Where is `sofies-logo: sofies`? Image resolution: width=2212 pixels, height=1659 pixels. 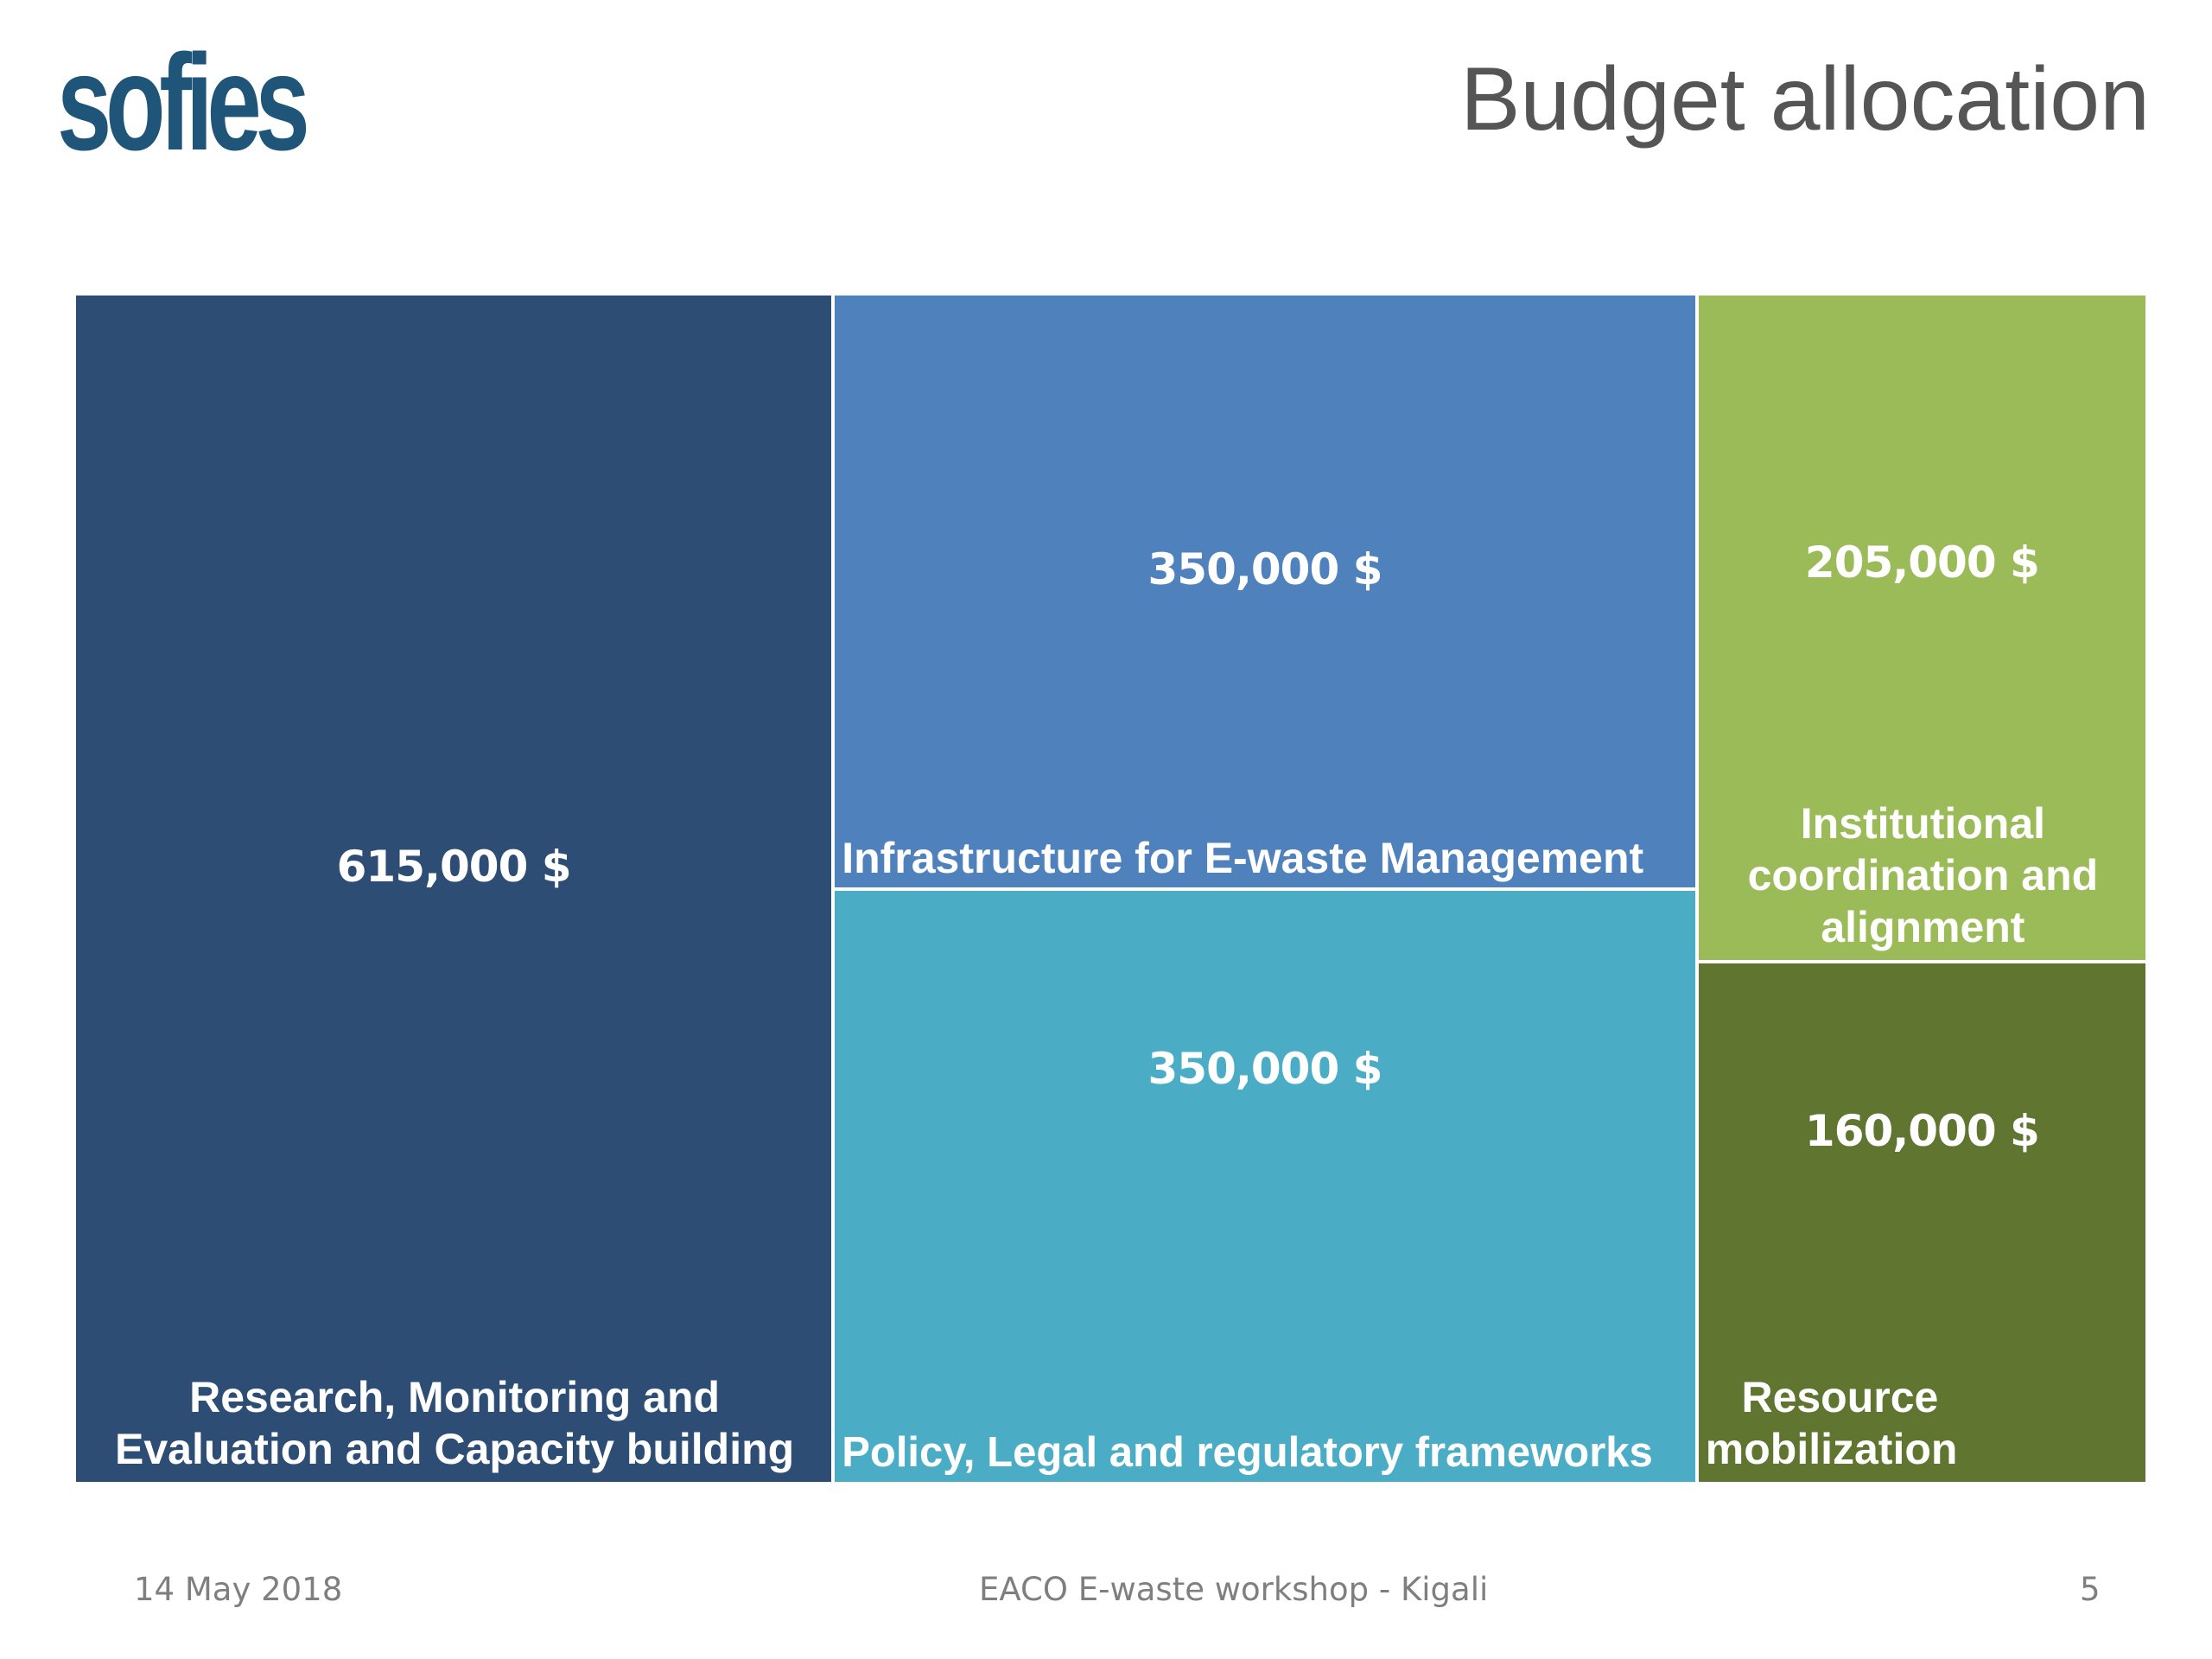
sofies-logo: sofies is located at coordinates (183, 103).